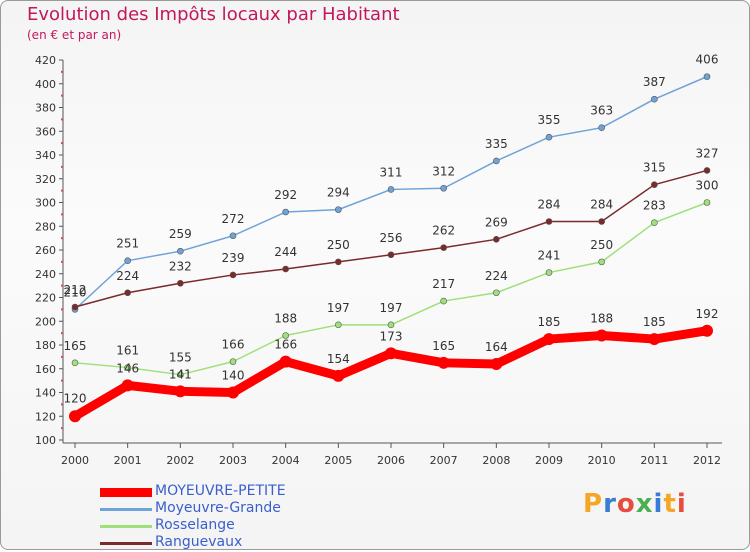 This screenshot has width=750, height=552. Describe the element at coordinates (549, 256) in the screenshot. I see `data-label: 241` at that location.